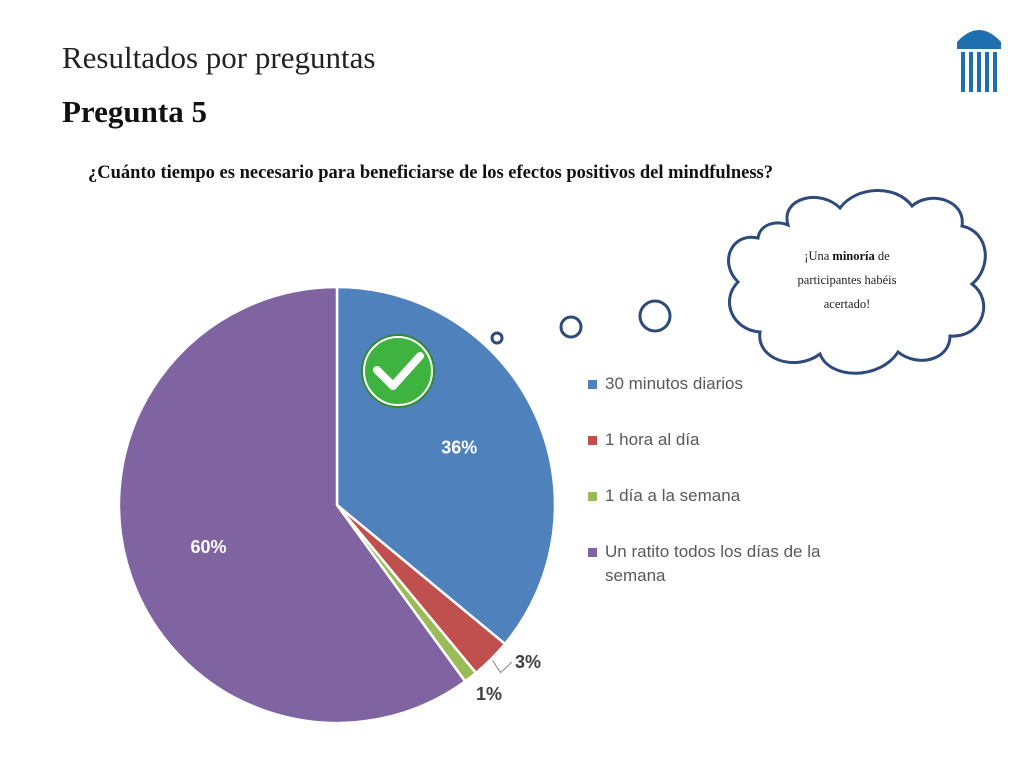 This screenshot has width=1024, height=768. What do you see at coordinates (398, 371) in the screenshot?
I see `check-mark-icon` at bounding box center [398, 371].